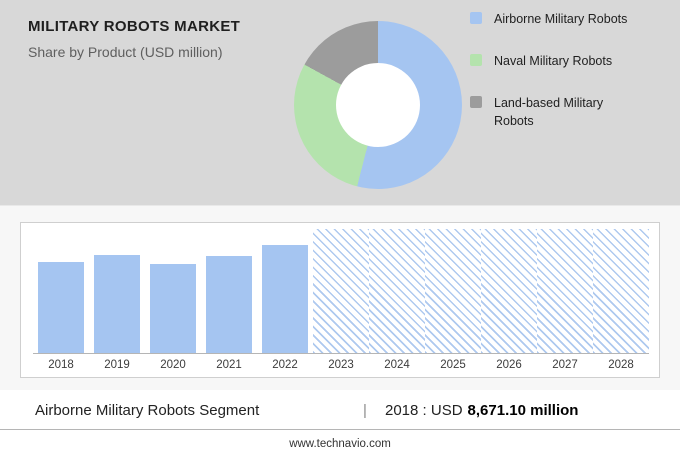 This screenshot has height=452, width=680. What do you see at coordinates (621, 365) in the screenshot?
I see `x-axis-label: 2028` at bounding box center [621, 365].